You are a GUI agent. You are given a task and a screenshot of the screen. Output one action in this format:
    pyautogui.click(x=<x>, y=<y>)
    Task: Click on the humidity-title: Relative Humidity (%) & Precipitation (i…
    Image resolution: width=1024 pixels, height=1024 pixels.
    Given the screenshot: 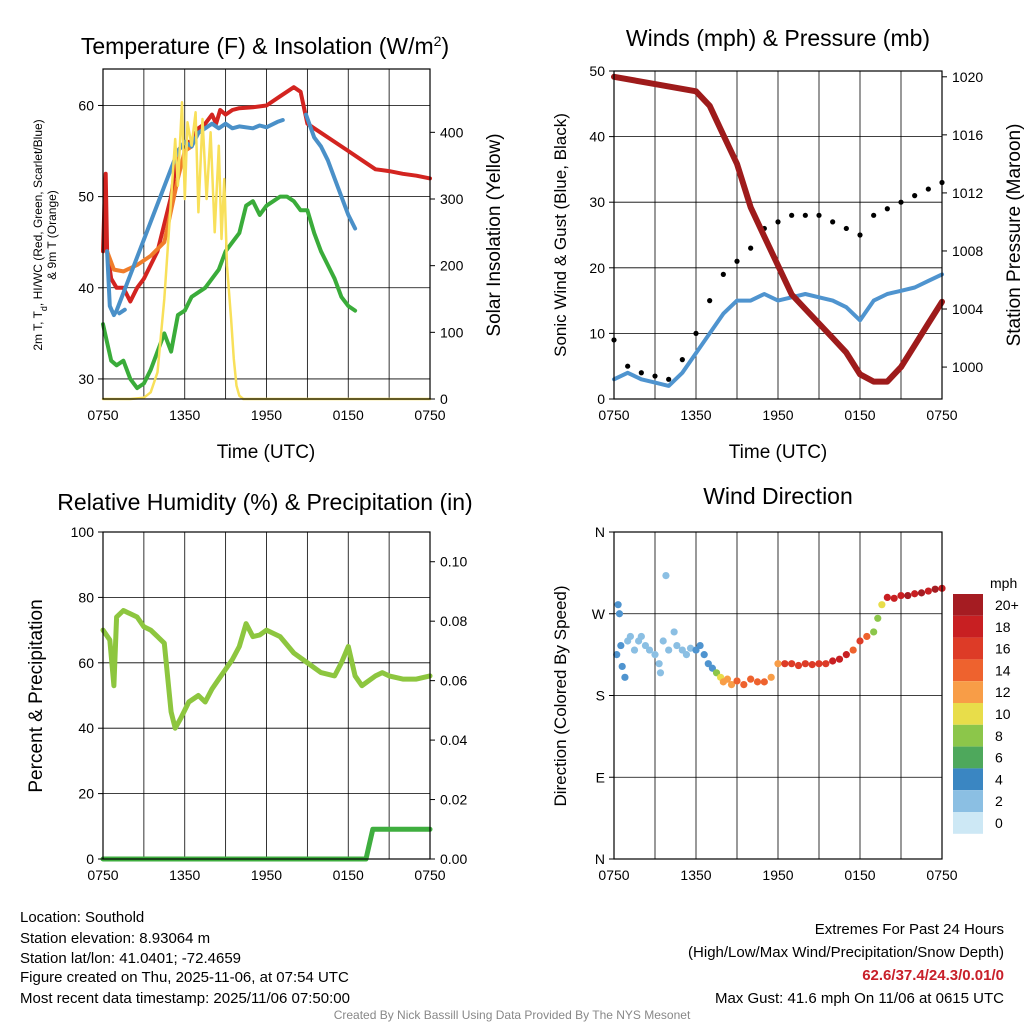 What is the action you would take?
    pyautogui.click(x=264, y=502)
    